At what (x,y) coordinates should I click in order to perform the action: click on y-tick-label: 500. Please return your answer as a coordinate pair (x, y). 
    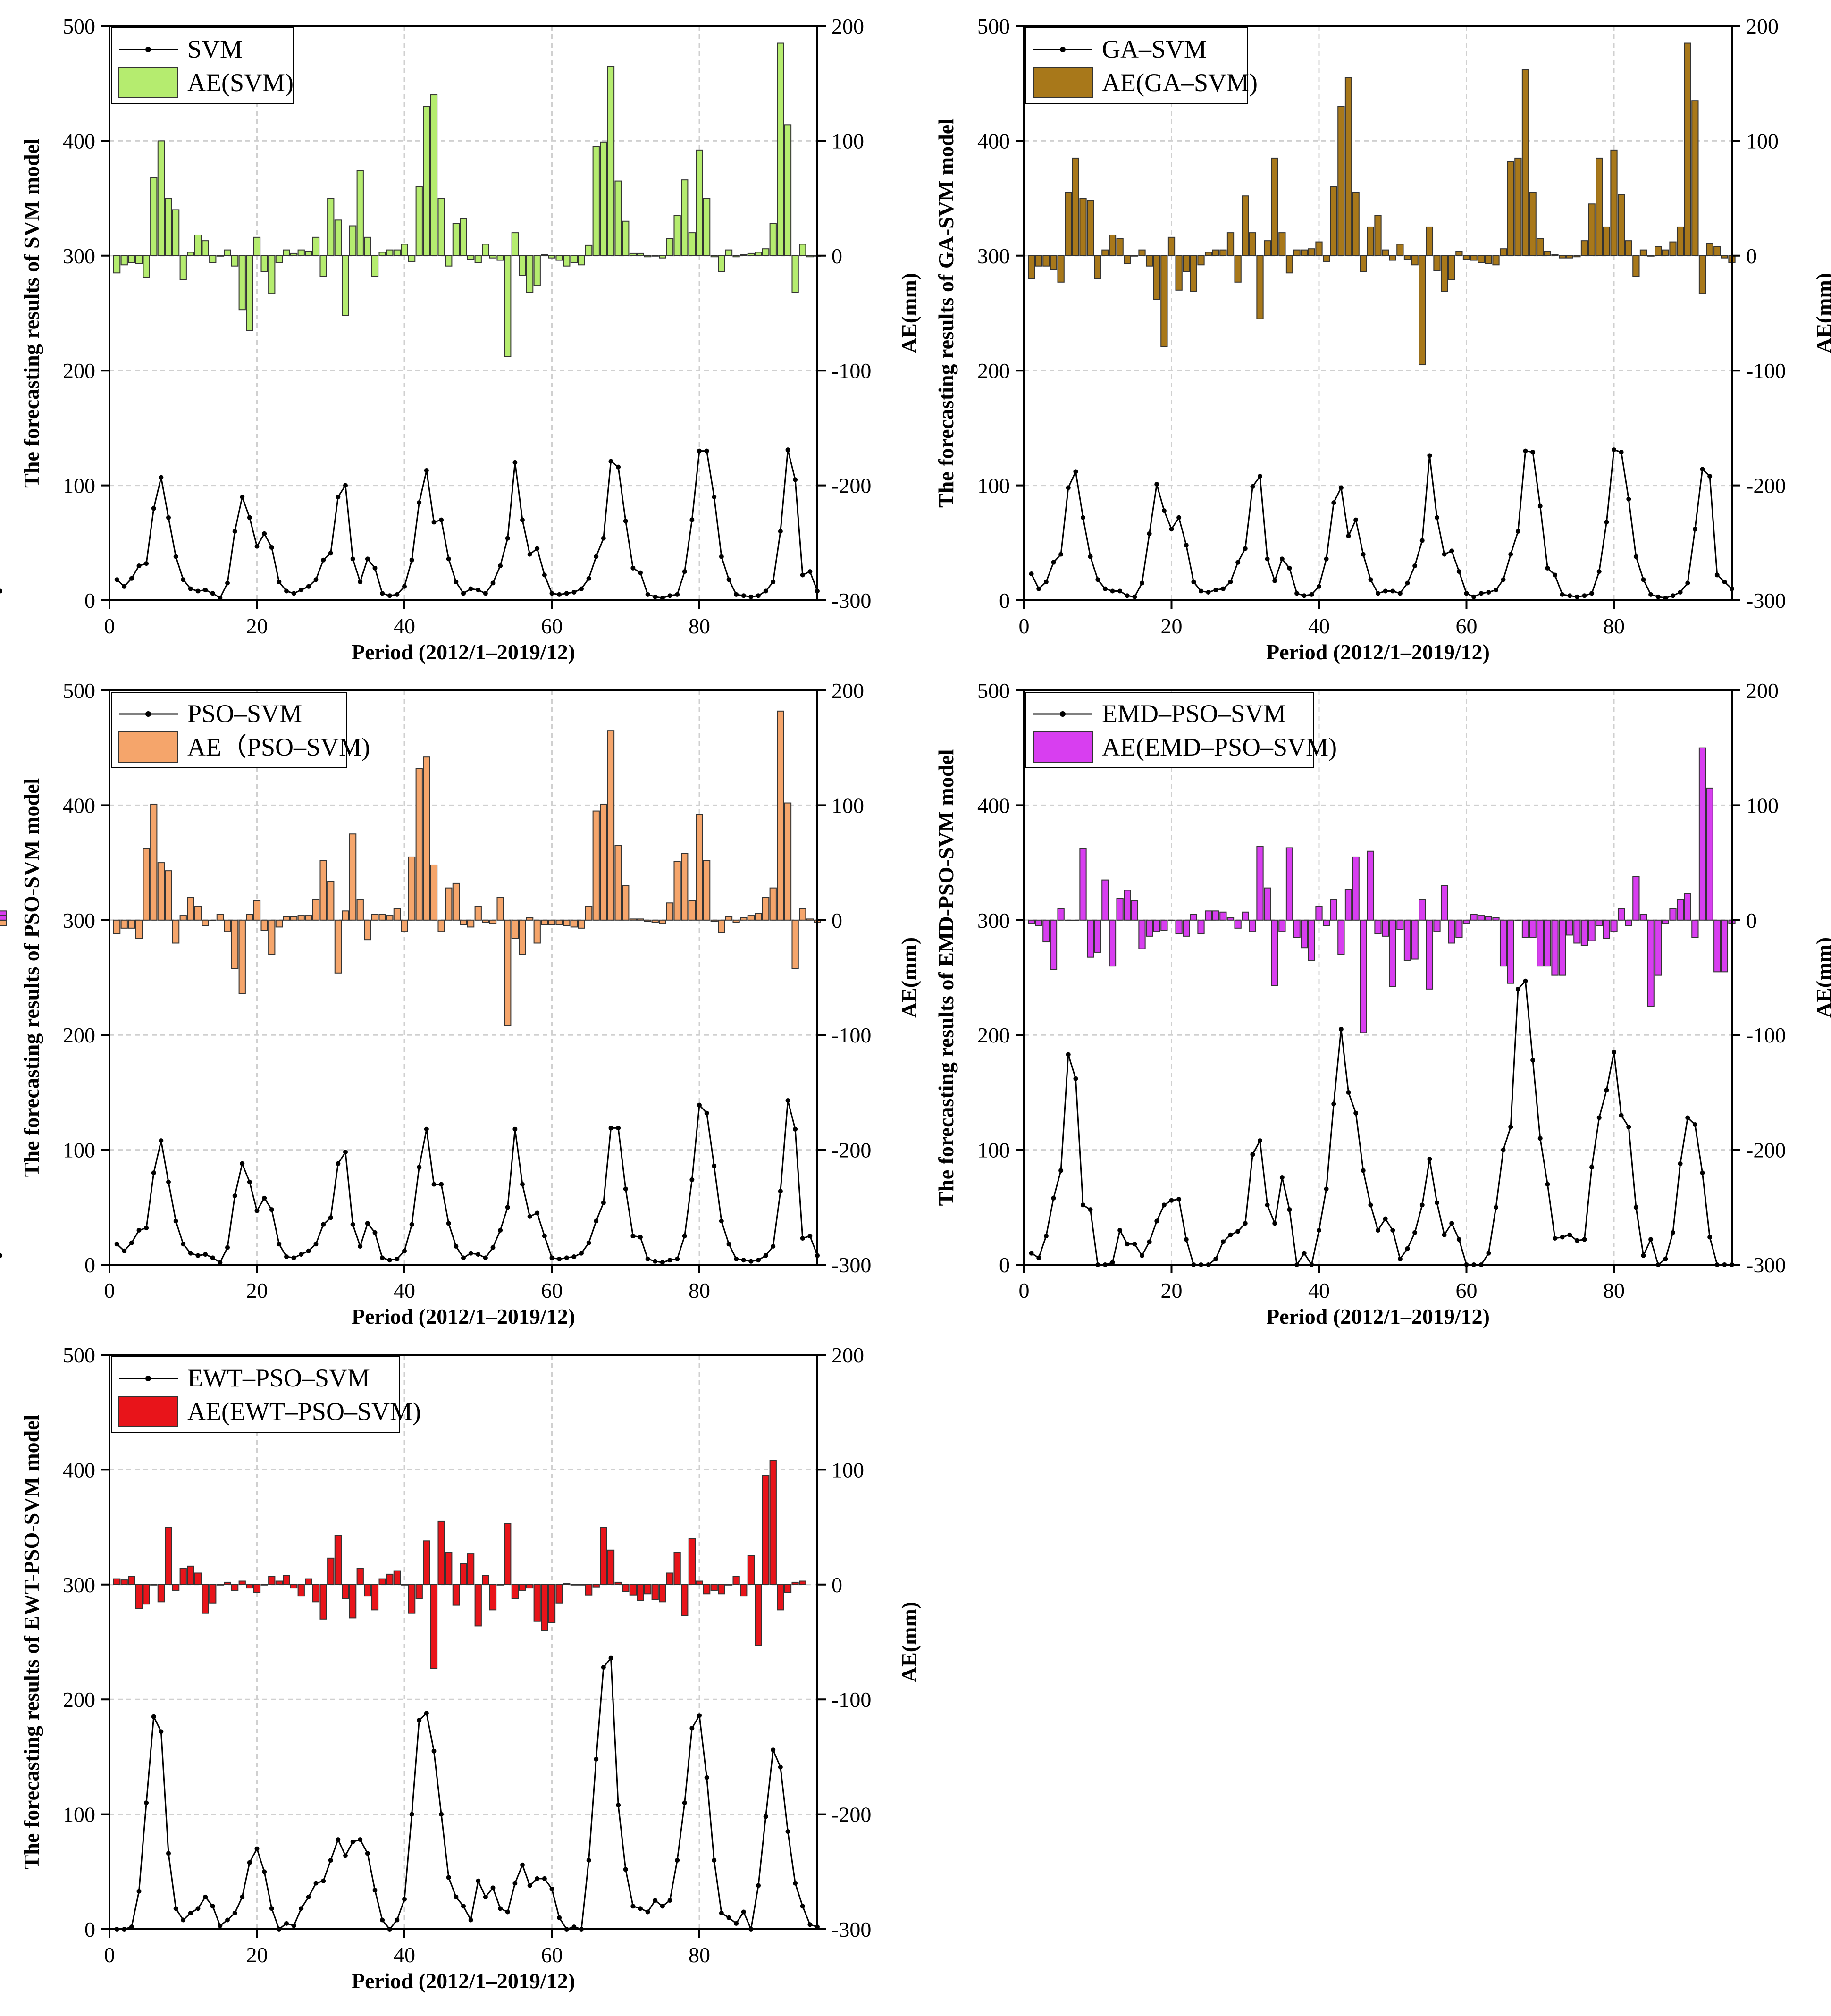
    Looking at the image, I should click on (993, 26).